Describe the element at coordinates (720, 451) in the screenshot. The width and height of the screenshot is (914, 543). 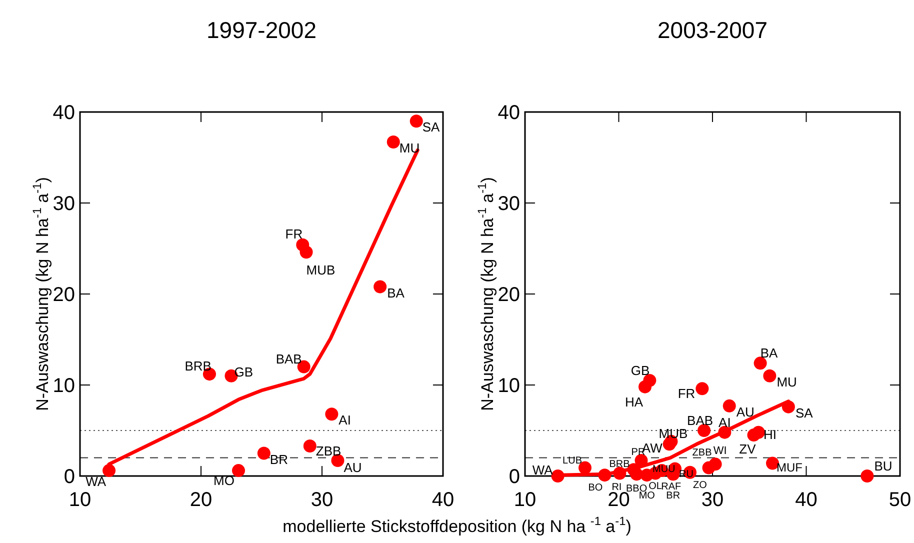
I see `annotation: WI` at that location.